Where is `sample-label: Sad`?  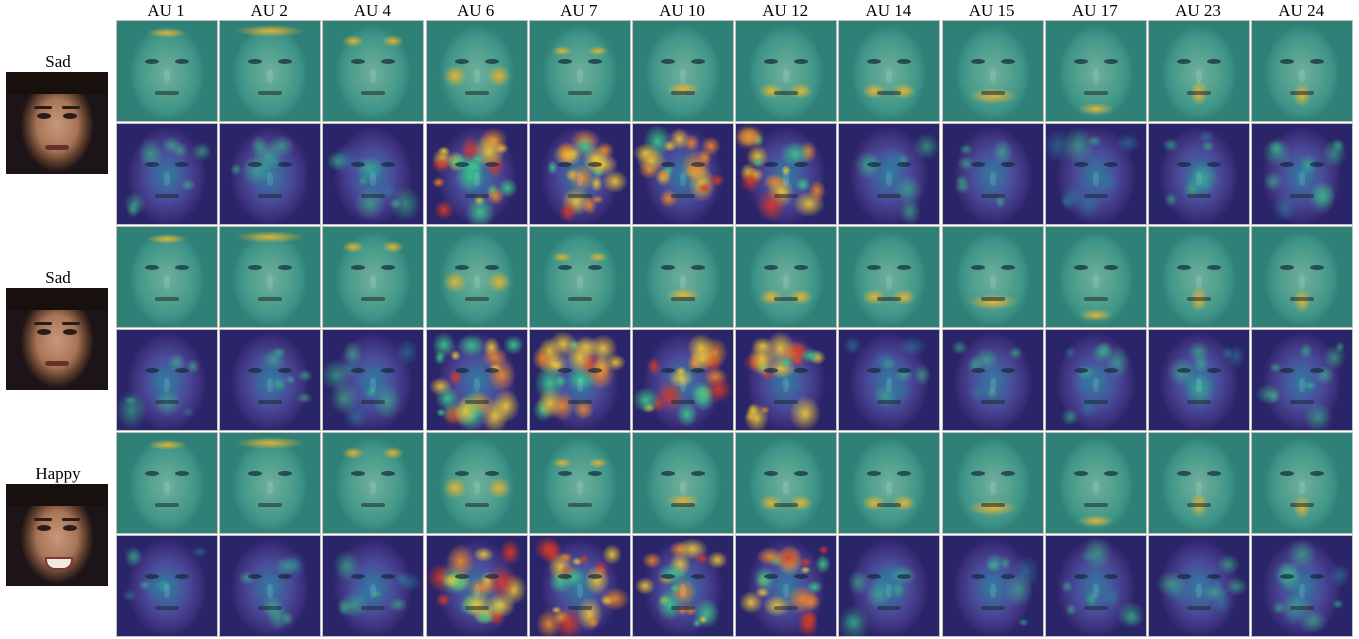
sample-label: Sad is located at coordinates (58, 61).